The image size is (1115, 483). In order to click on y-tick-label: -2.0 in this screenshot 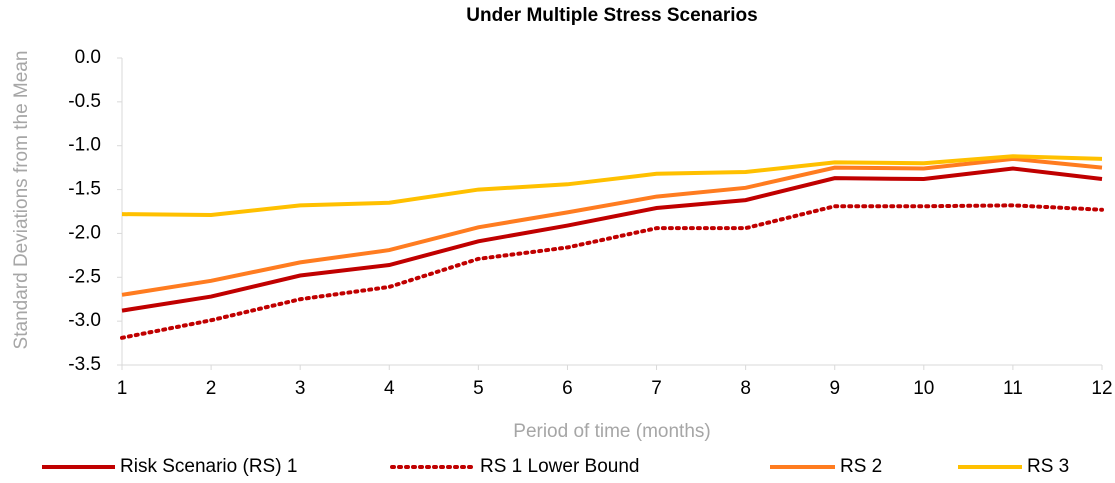, I will do `click(84, 232)`.